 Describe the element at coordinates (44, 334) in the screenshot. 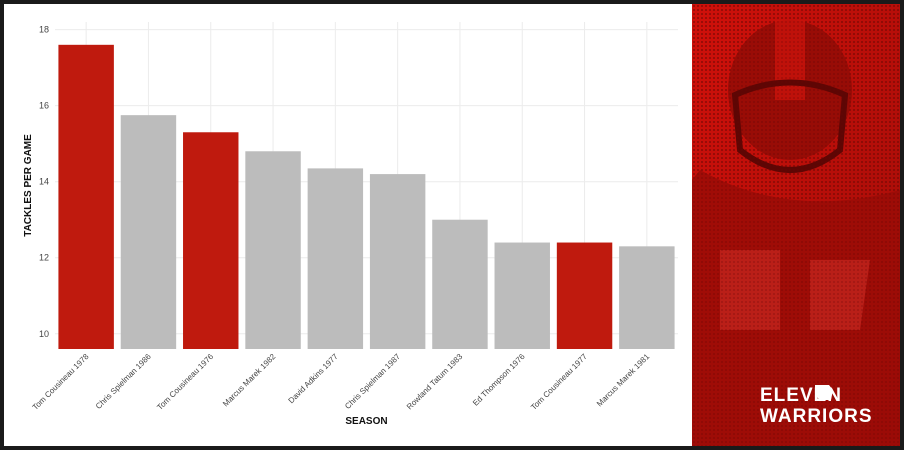

I see `y-tick-label: 10` at that location.